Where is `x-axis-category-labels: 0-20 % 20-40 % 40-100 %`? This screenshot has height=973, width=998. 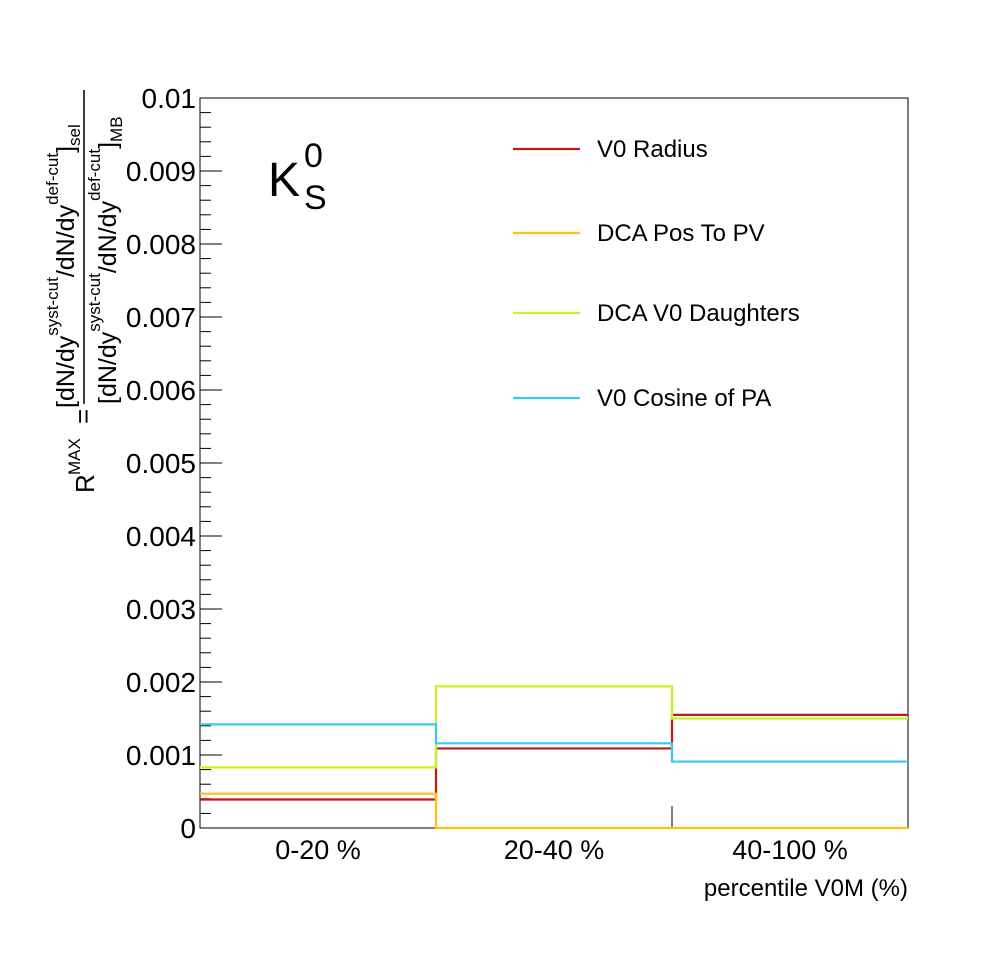
x-axis-category-labels: 0-20 % 20-40 % 40-100 % is located at coordinates (561, 850).